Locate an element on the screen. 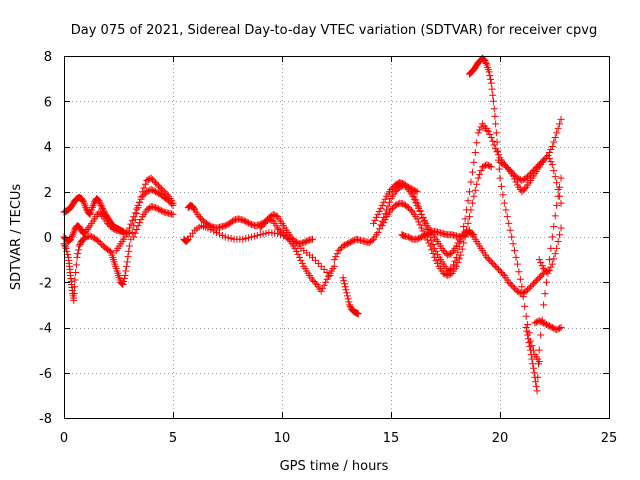 The image size is (640, 480). series-arc-o is located at coordinates (438, 235).